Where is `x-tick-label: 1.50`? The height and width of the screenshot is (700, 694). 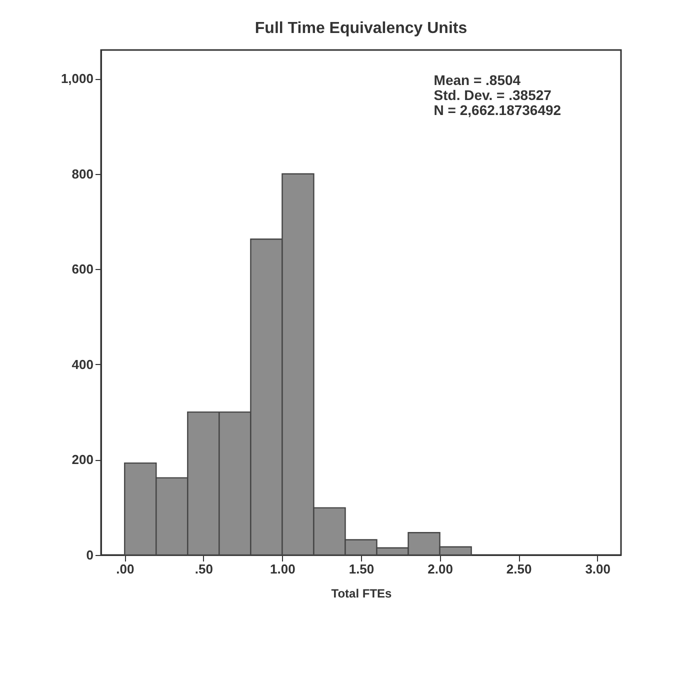
x-tick-label: 1.50 is located at coordinates (361, 569).